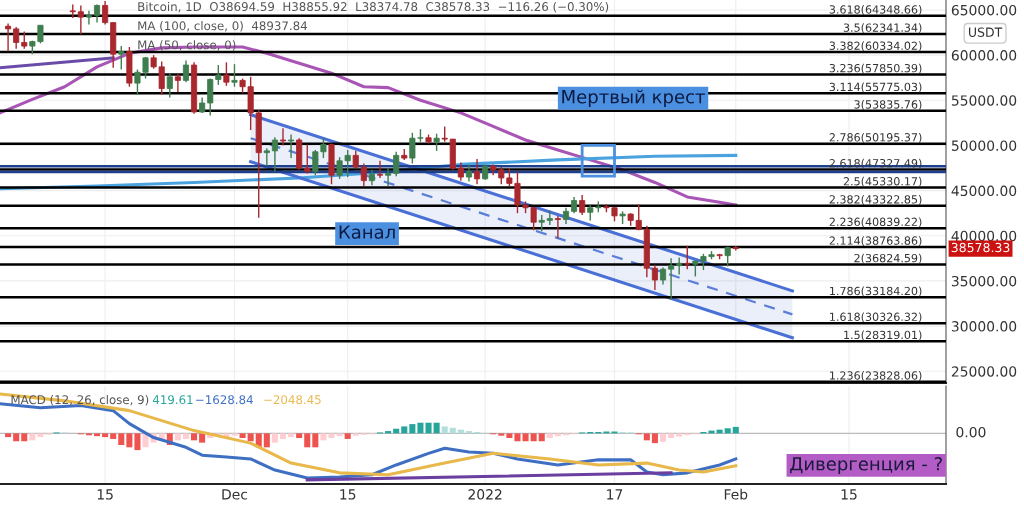 The width and height of the screenshot is (1024, 512). What do you see at coordinates (984, 55) in the screenshot?
I see `y-tick-label: 60000.00` at bounding box center [984, 55].